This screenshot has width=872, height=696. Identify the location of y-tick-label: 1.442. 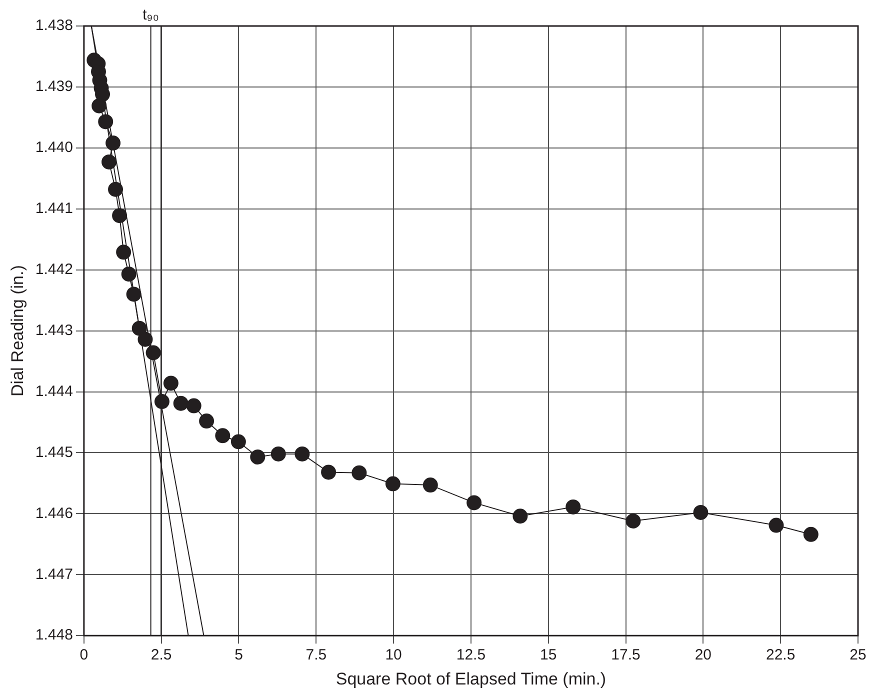
(54, 269).